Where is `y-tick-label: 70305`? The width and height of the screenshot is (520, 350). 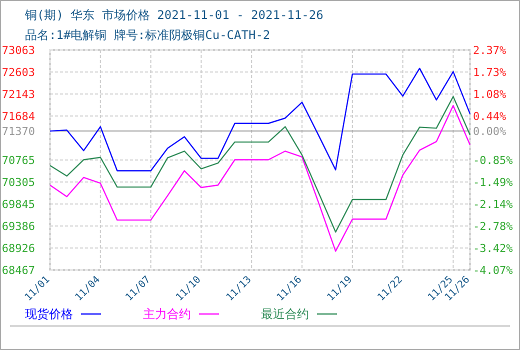
y-tick-label: 70305 is located at coordinates (18, 183).